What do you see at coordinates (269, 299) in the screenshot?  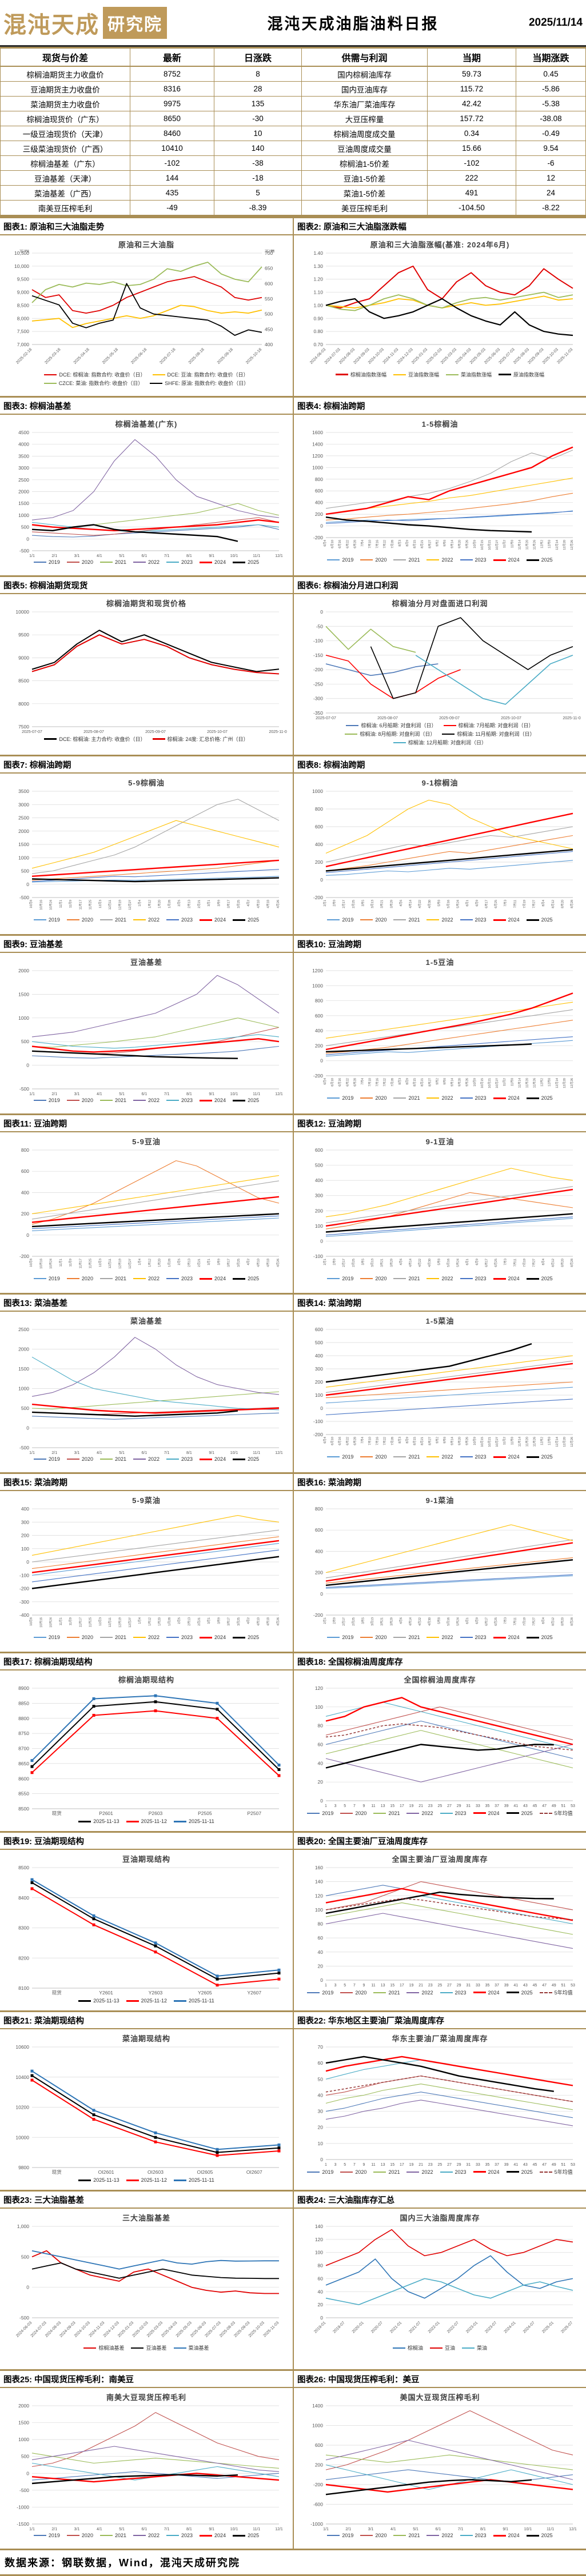 I see `svg-text: 550` at bounding box center [269, 299].